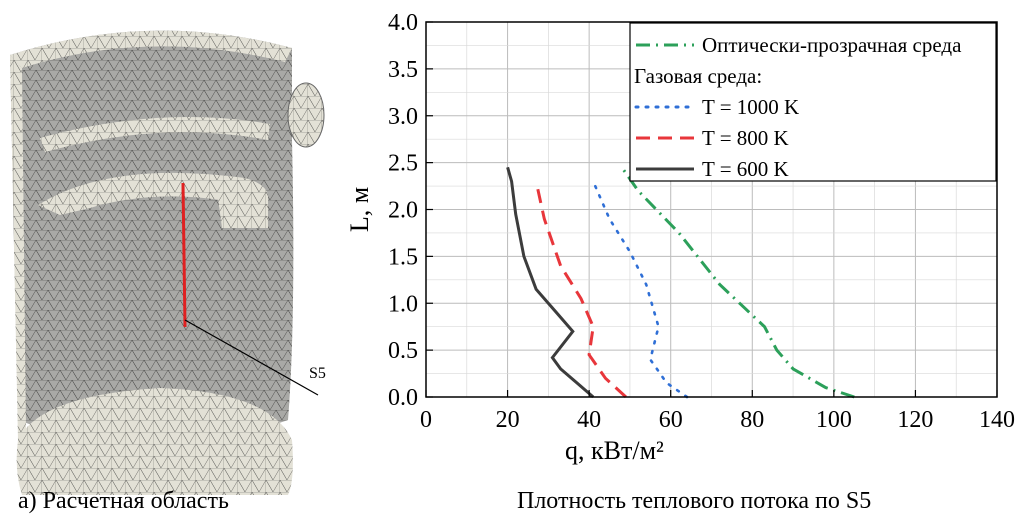  What do you see at coordinates (18, 247) in the screenshot?
I see `wall-cut` at bounding box center [18, 247].